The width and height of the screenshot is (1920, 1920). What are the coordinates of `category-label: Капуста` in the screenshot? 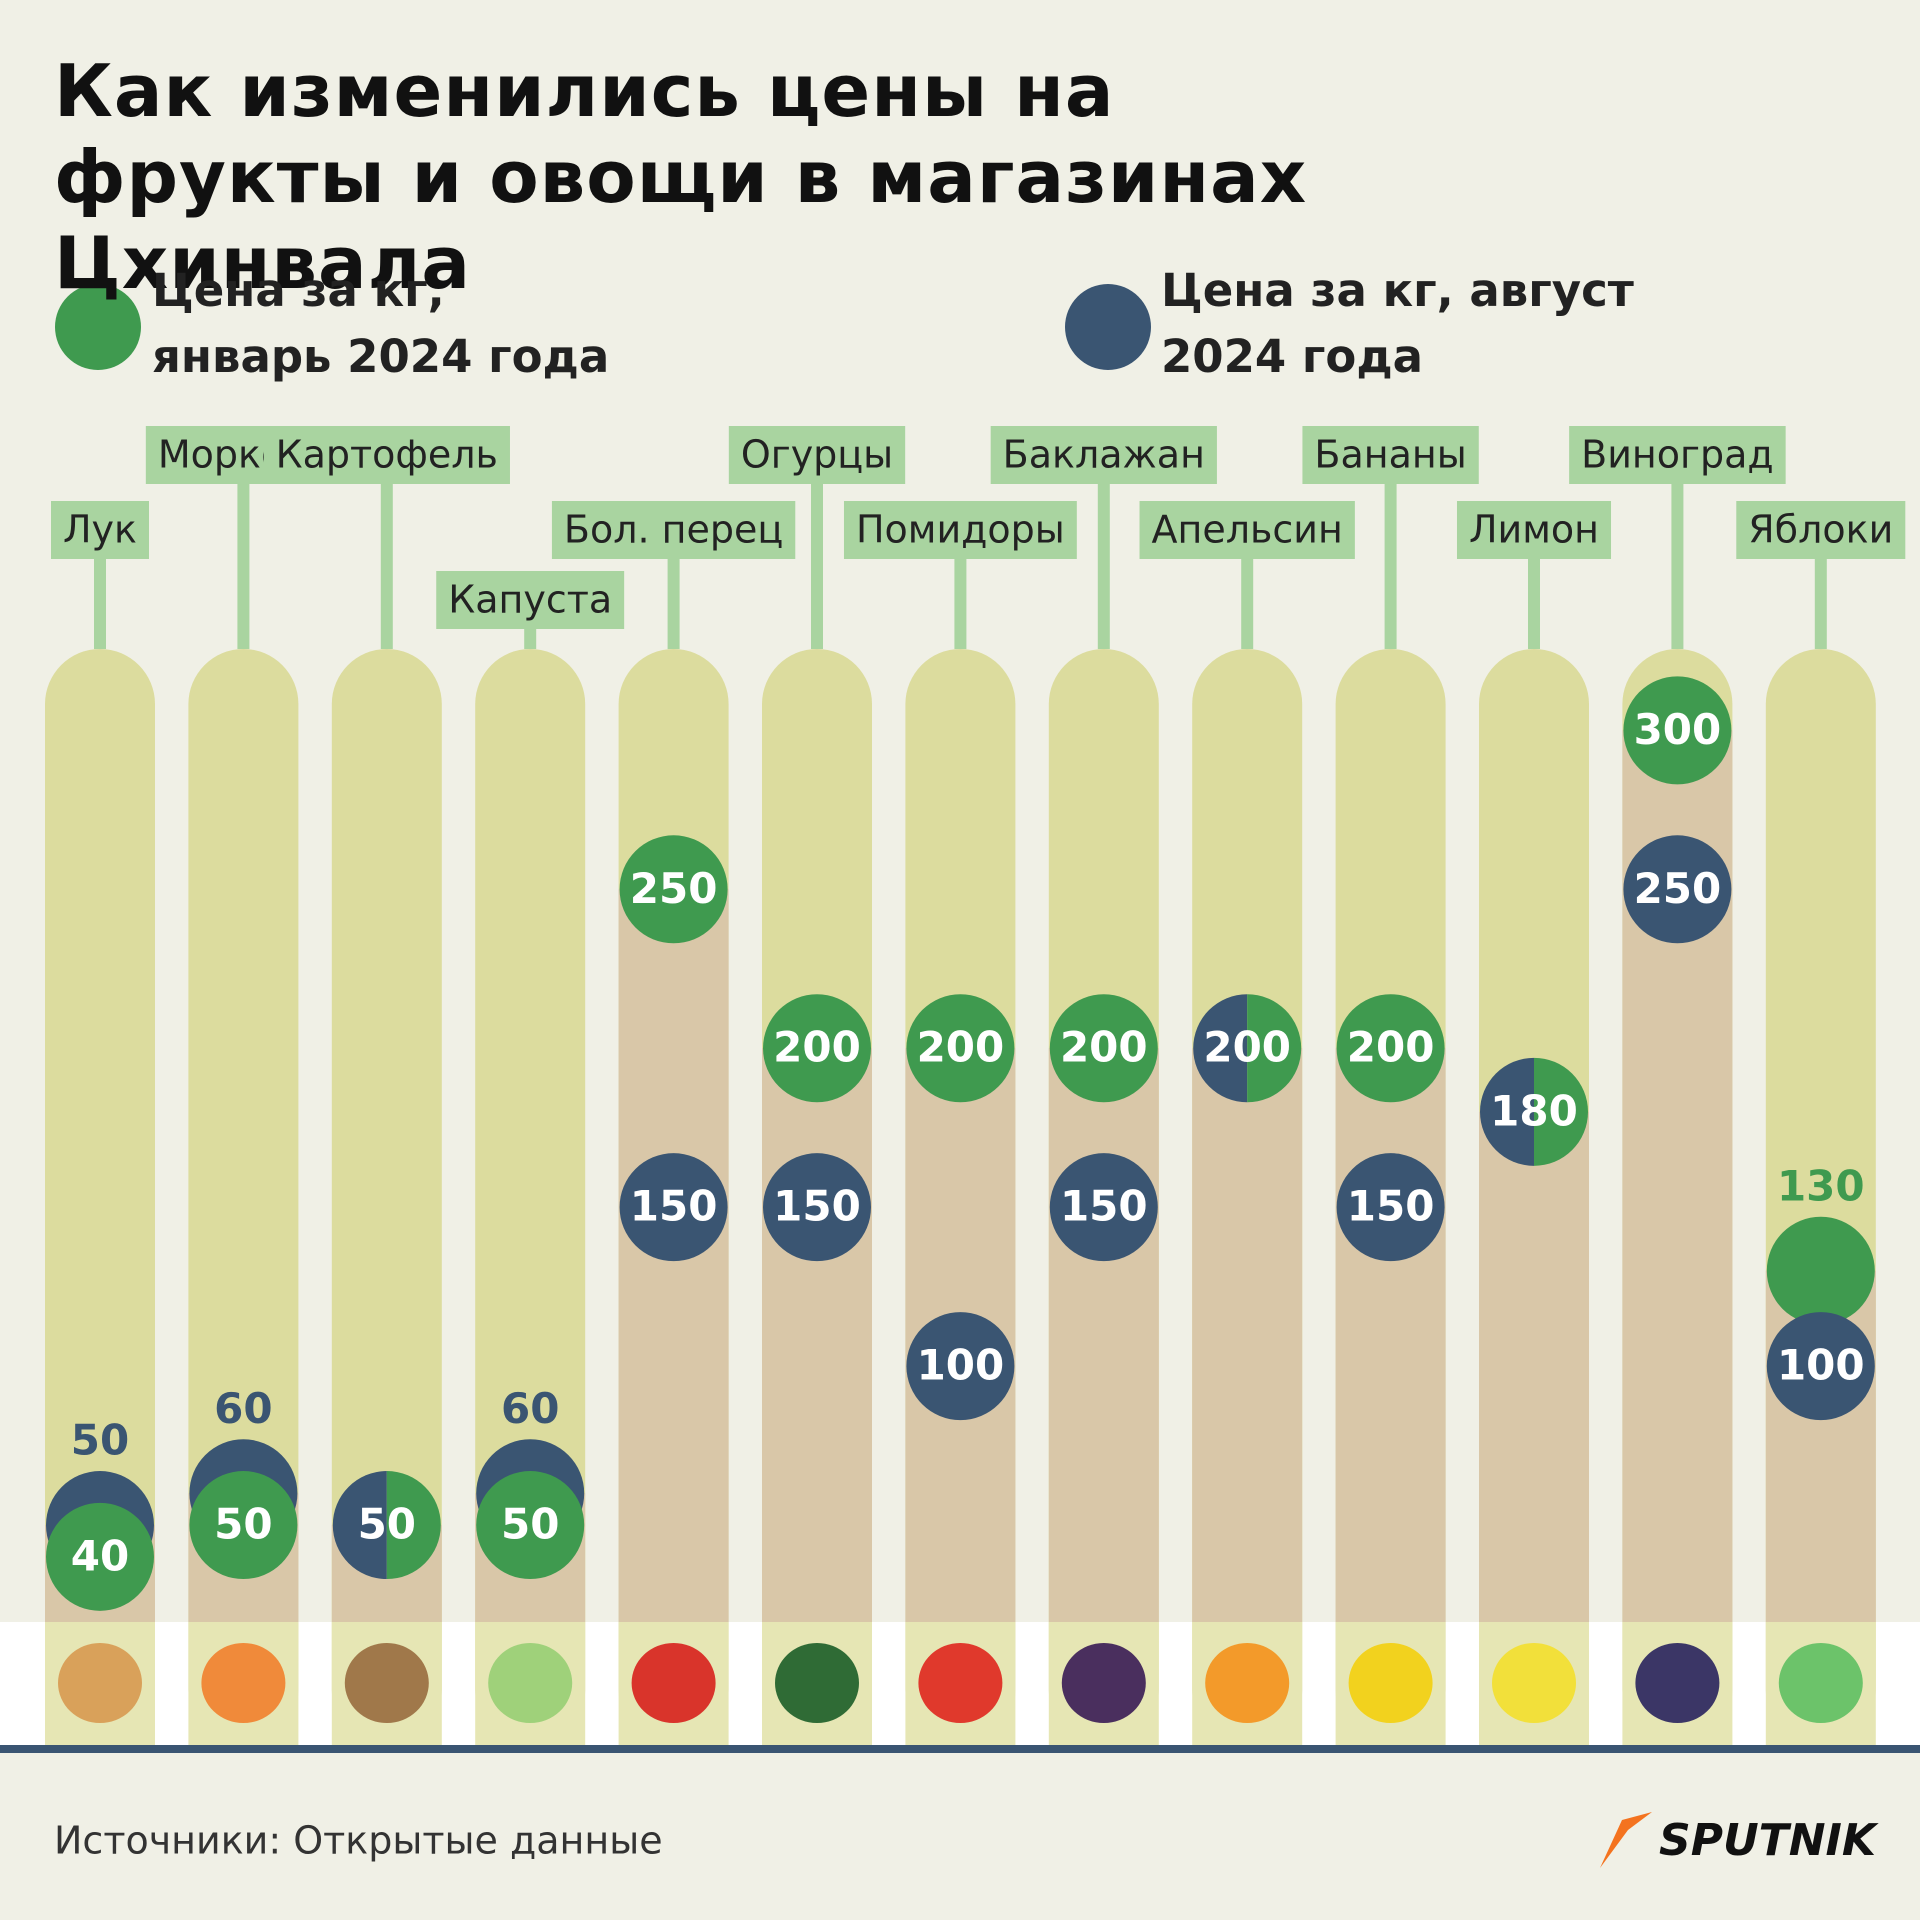 It's located at (530, 600).